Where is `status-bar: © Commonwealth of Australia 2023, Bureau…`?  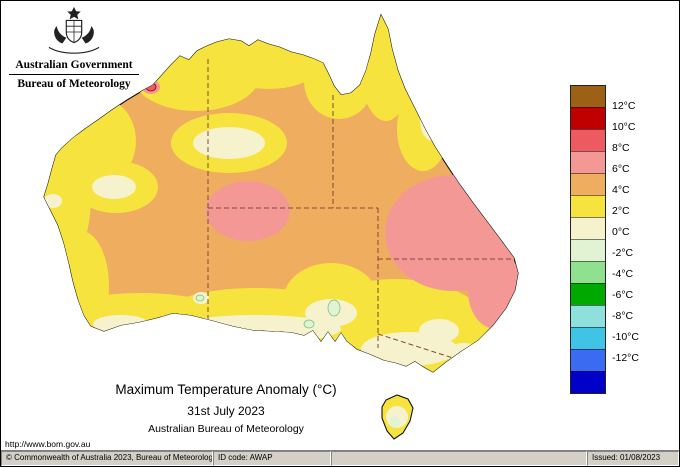
status-bar: © Commonwealth of Australia 2023, Bureau… is located at coordinates (340, 458).